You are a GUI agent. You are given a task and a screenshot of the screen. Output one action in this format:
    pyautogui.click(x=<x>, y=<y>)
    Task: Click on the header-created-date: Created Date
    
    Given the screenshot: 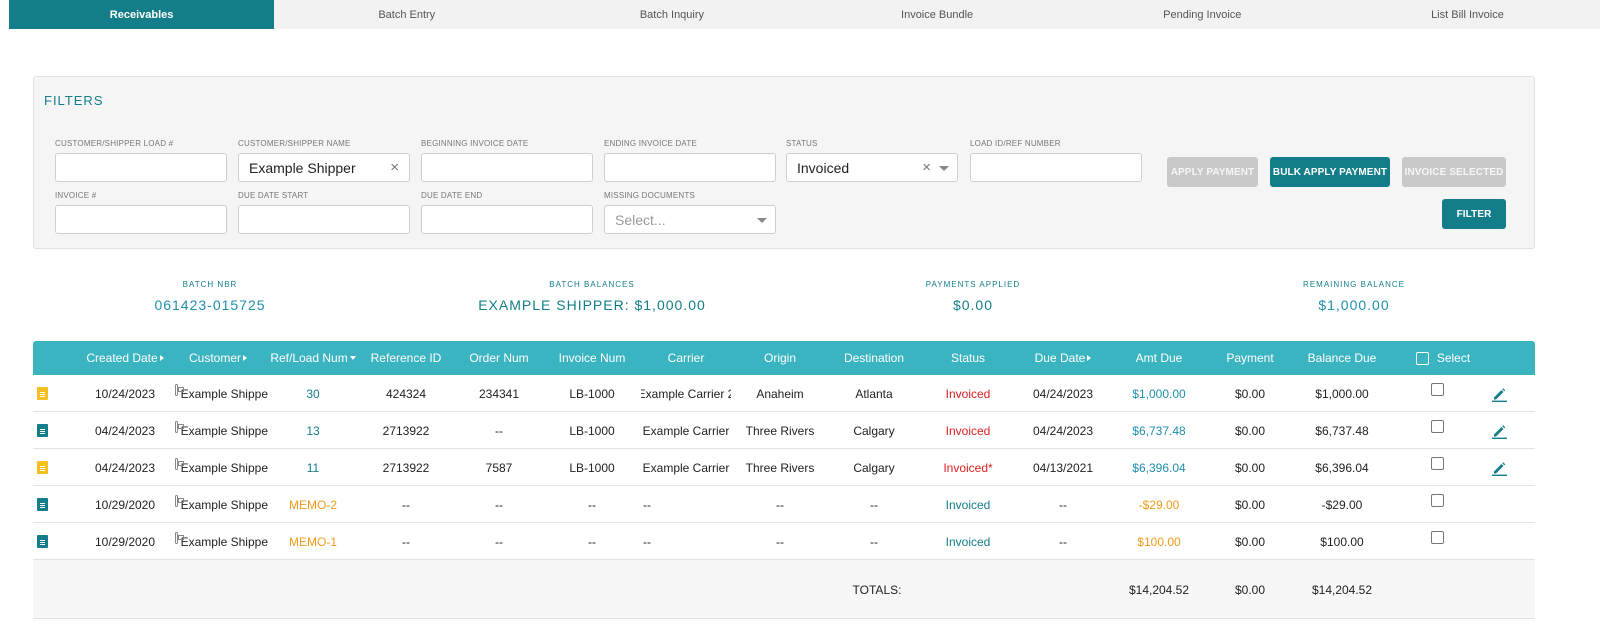 What is the action you would take?
    pyautogui.click(x=125, y=358)
    